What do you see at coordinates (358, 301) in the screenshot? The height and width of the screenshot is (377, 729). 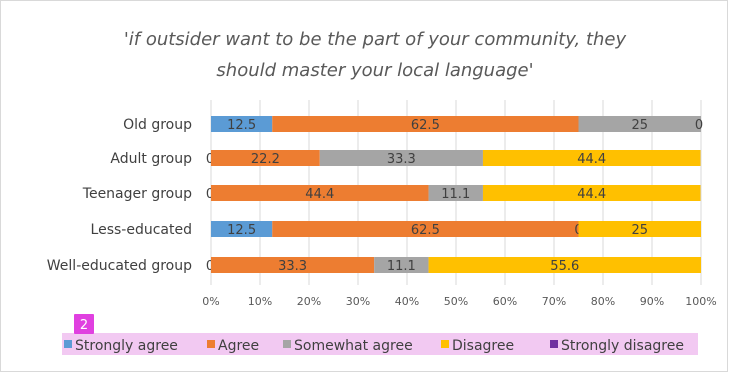 I see `x-tick-label: 30%` at bounding box center [358, 301].